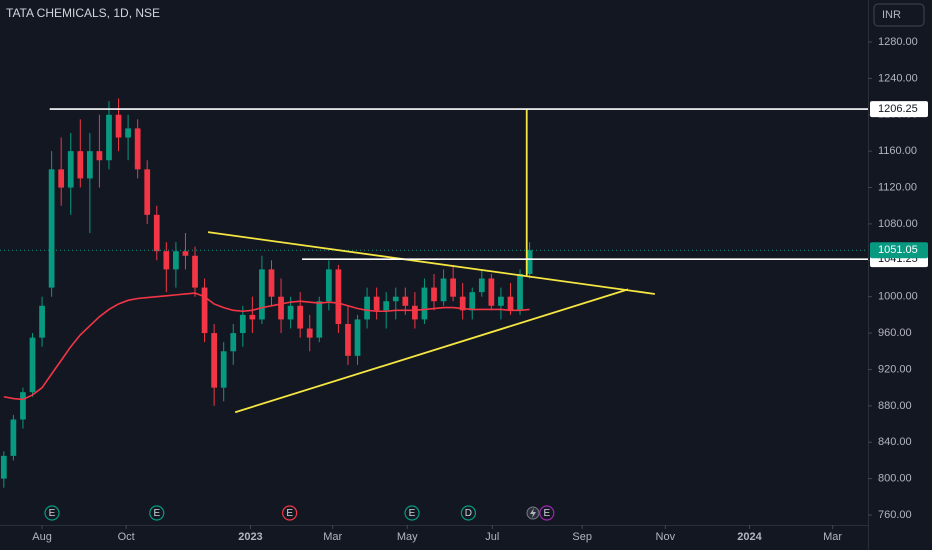 The image size is (932, 550). What do you see at coordinates (895, 369) in the screenshot?
I see `y-tick-label: 920.00` at bounding box center [895, 369].